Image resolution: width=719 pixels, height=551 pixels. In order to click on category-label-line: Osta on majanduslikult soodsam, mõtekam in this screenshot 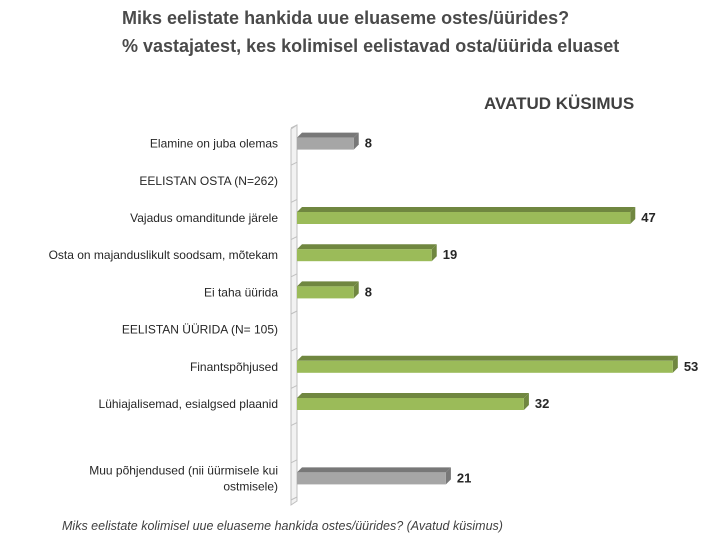, I will do `click(163, 255)`.